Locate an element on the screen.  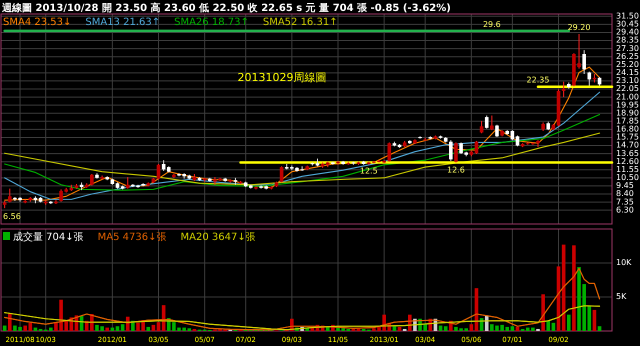
y-tick-label: 25.20 is located at coordinates (627, 64).